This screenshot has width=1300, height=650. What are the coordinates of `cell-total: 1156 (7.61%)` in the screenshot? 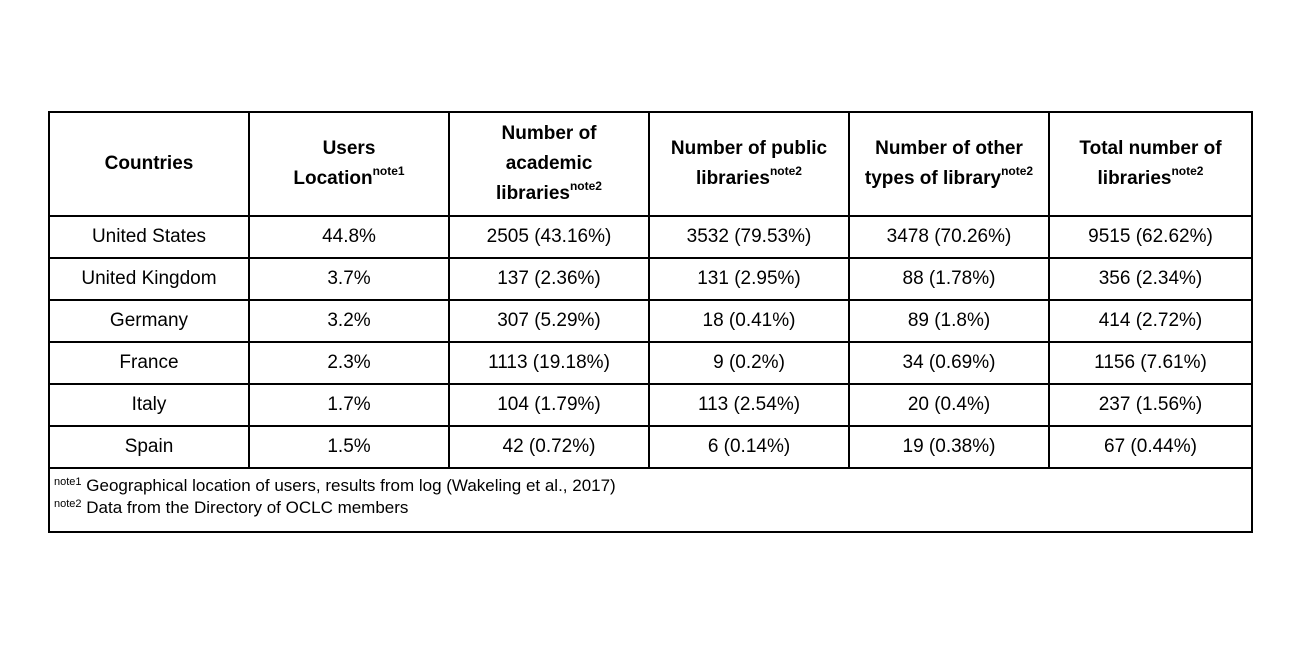 It's located at (1150, 363).